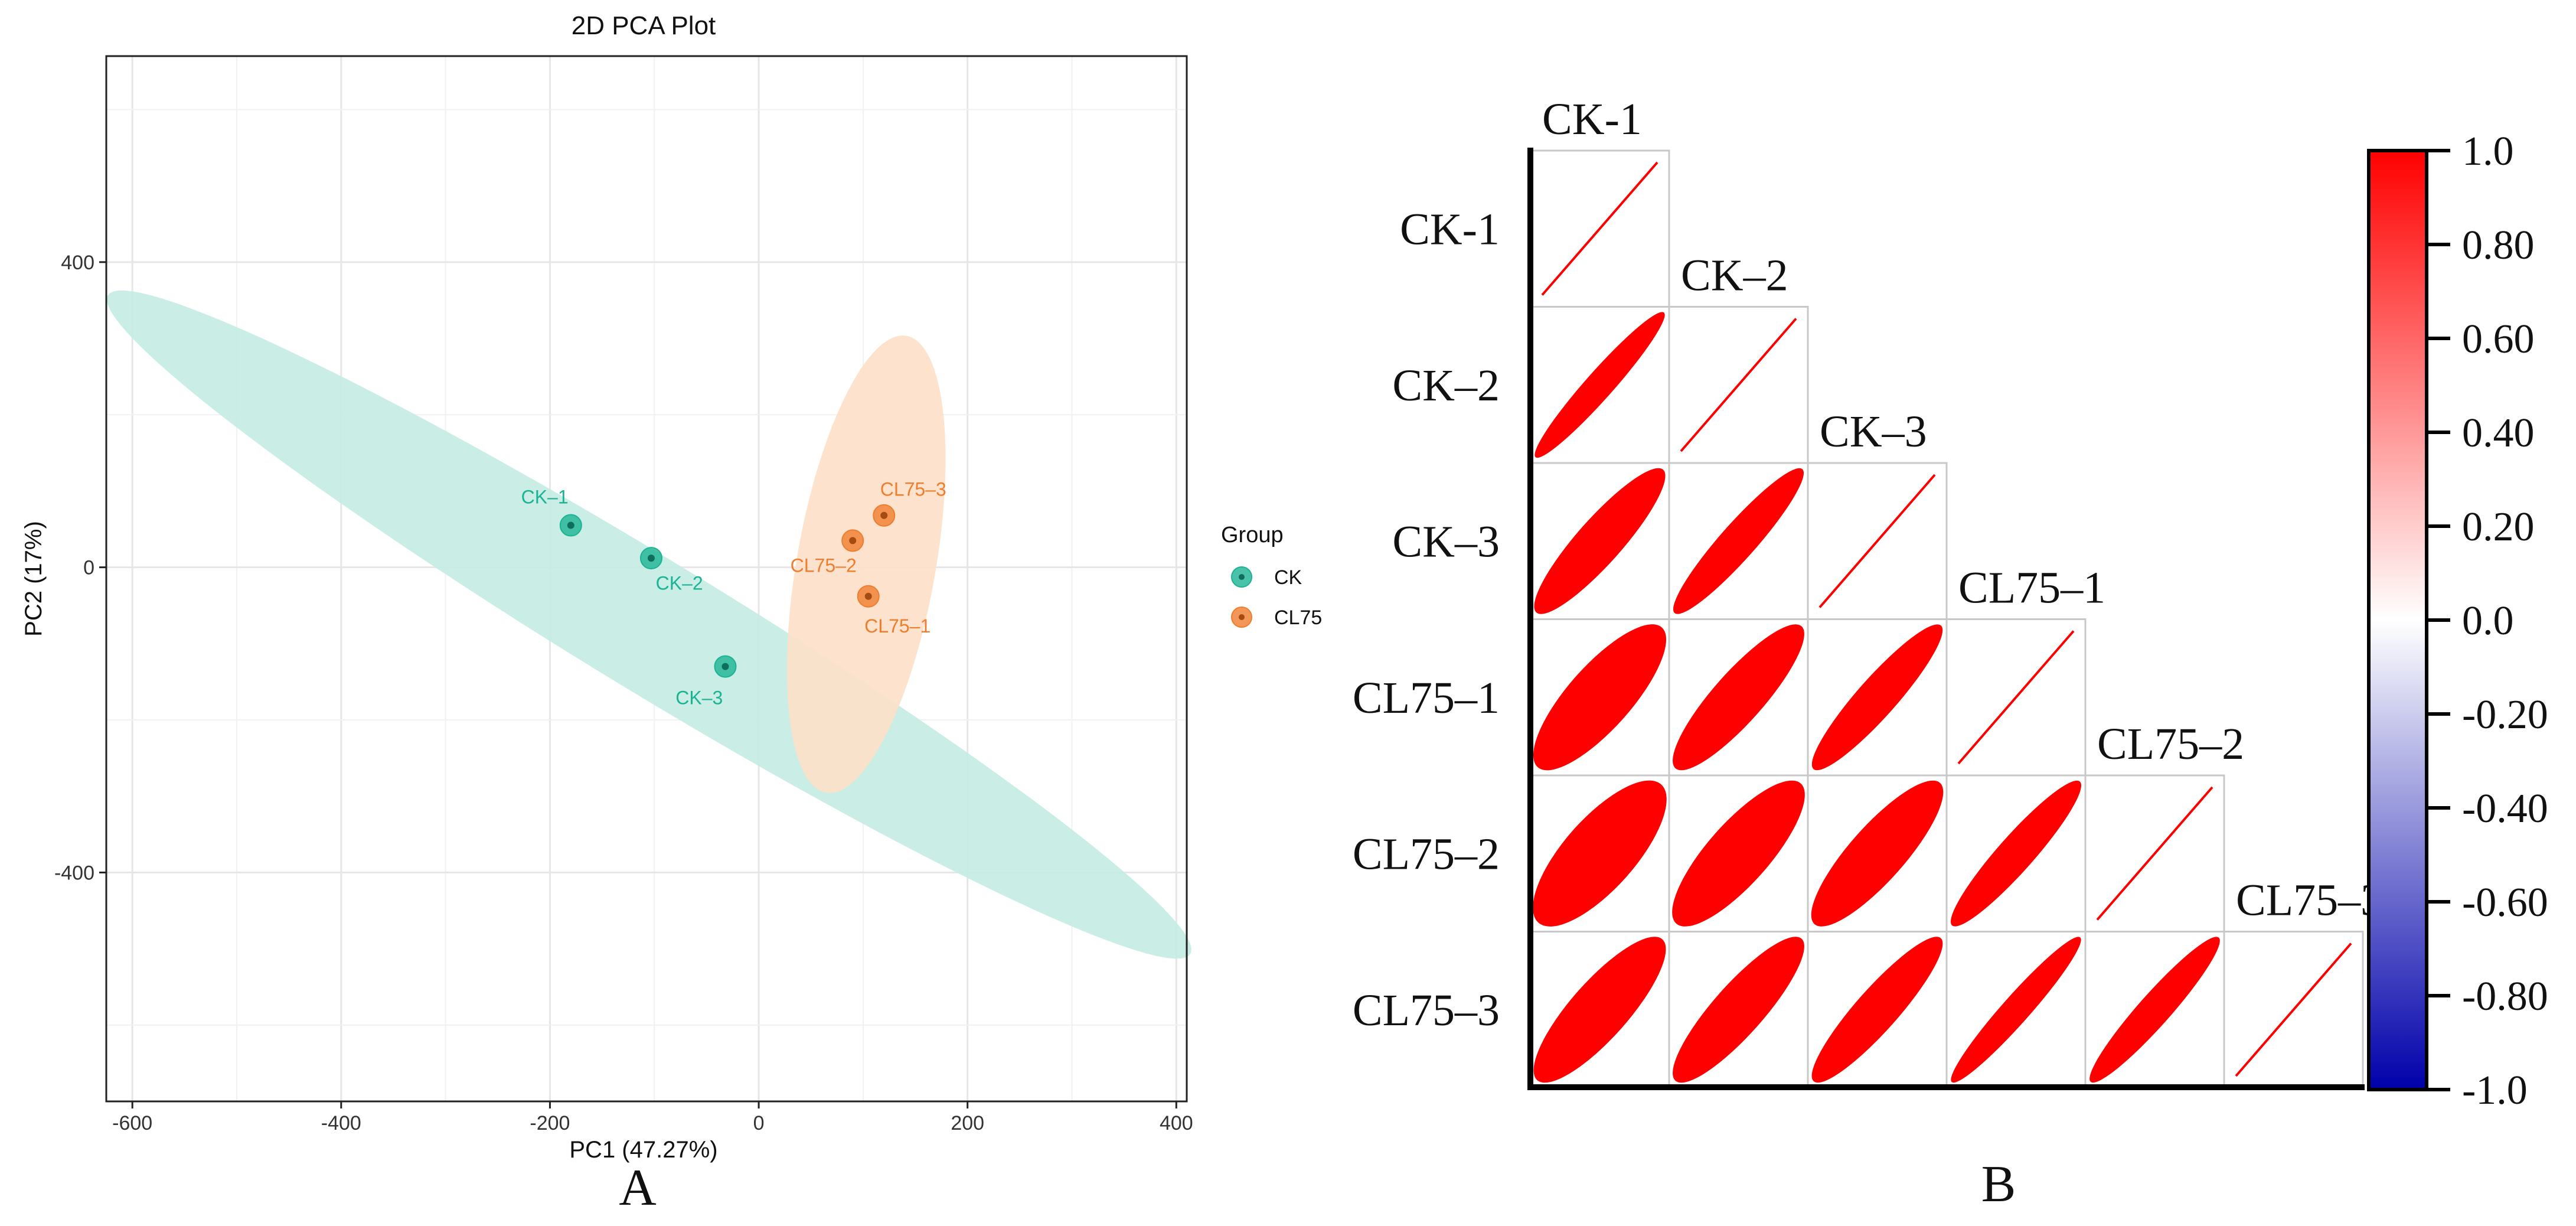 The image size is (2576, 1226). What do you see at coordinates (897, 626) in the screenshot?
I see `point-label: CL75–1` at bounding box center [897, 626].